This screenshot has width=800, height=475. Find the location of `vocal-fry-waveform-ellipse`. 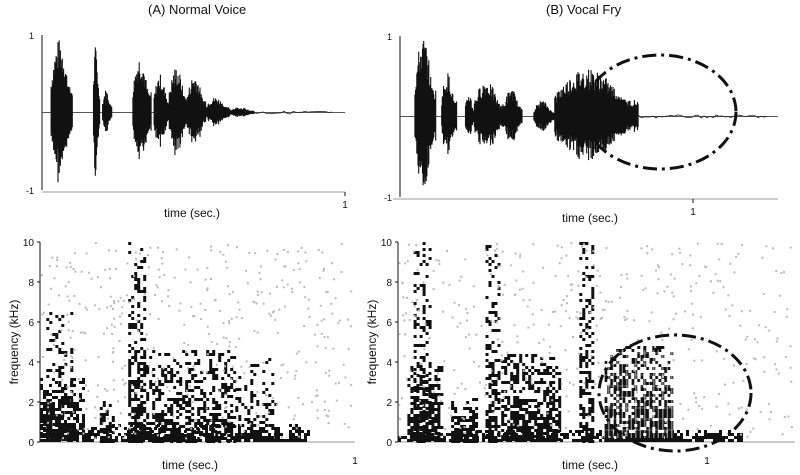

vocal-fry-waveform-ellipse is located at coordinates (660, 112).